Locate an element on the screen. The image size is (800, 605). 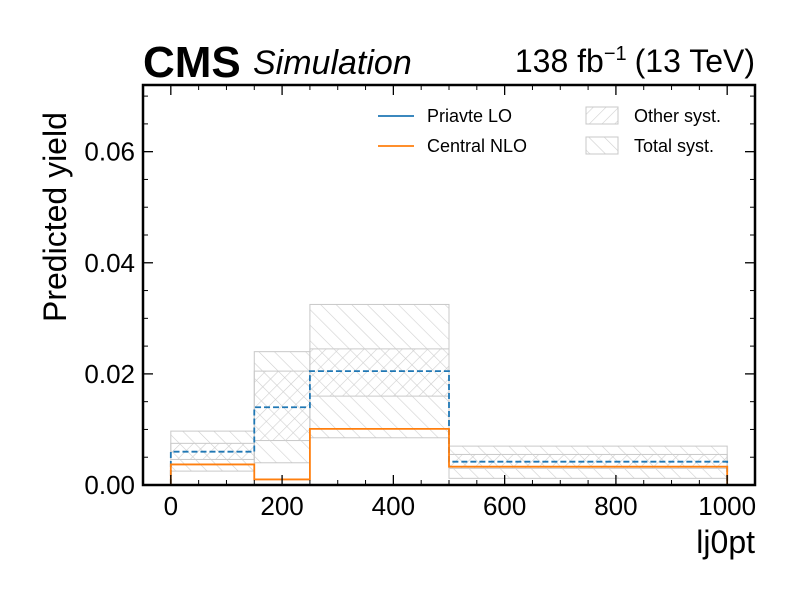
series-line-private-lo is located at coordinates (449, 427).